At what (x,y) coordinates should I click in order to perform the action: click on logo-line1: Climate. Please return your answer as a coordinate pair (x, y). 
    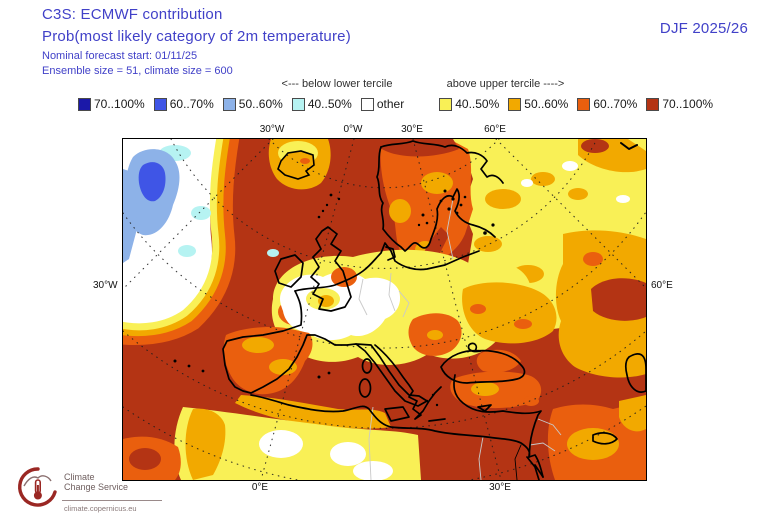
    Looking at the image, I should click on (79, 477).